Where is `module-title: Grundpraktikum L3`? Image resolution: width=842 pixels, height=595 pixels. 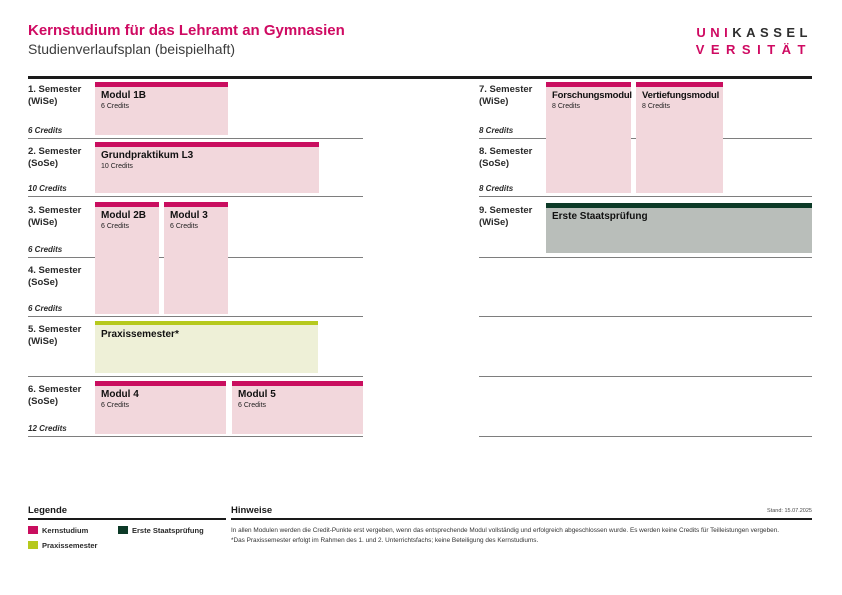 module-title: Grundpraktikum L3 is located at coordinates (147, 155).